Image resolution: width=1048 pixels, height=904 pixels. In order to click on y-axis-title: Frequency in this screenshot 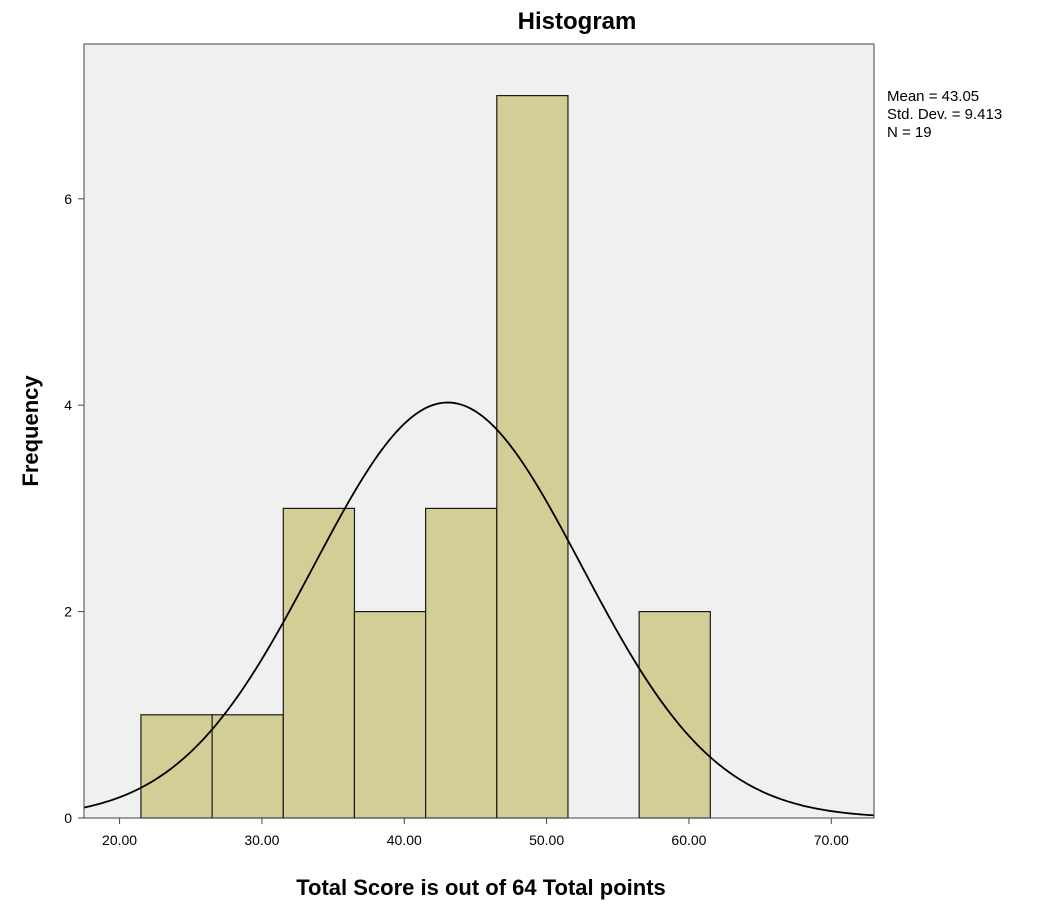, I will do `click(30, 431)`.